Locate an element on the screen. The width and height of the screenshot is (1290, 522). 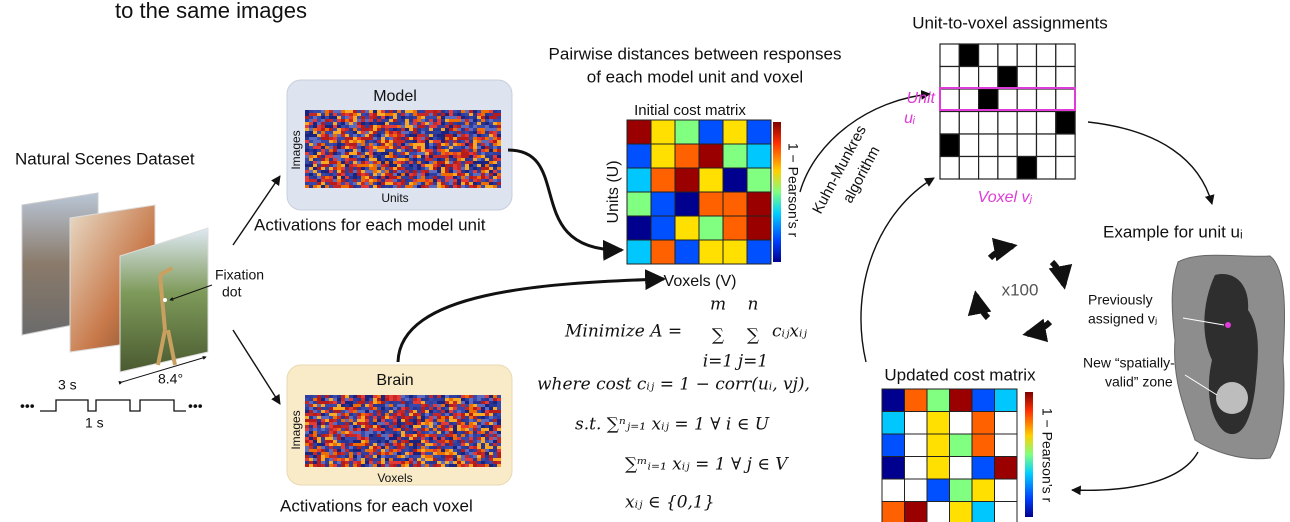
initial-matrix is located at coordinates (699, 192).